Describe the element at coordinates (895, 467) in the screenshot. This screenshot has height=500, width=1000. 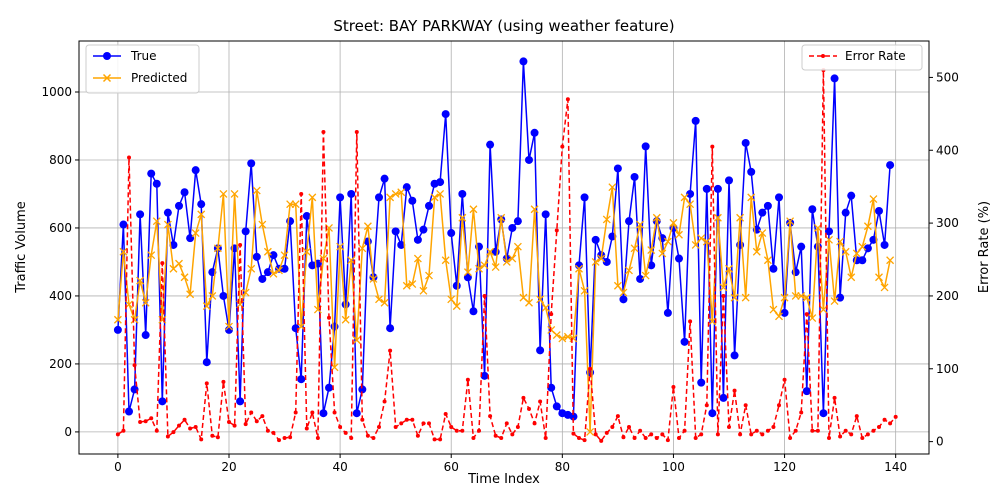
I see `x-tick-label: 140` at that location.